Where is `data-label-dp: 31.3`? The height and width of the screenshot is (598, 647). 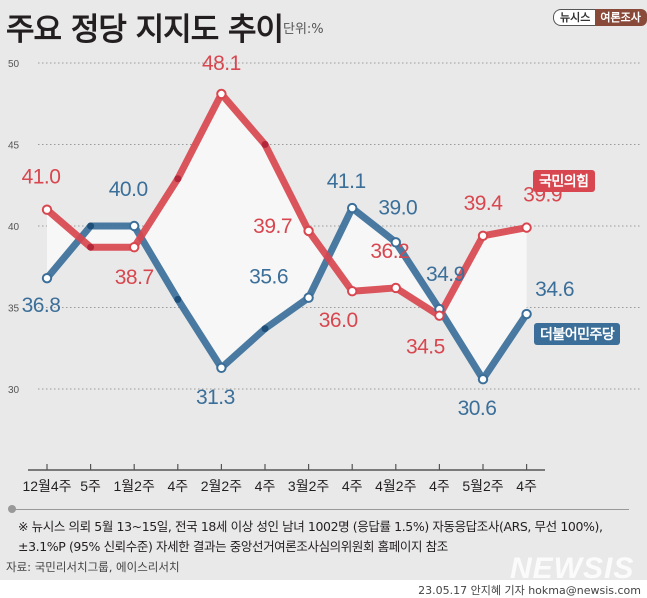
data-label-dp: 31.3 is located at coordinates (215, 397).